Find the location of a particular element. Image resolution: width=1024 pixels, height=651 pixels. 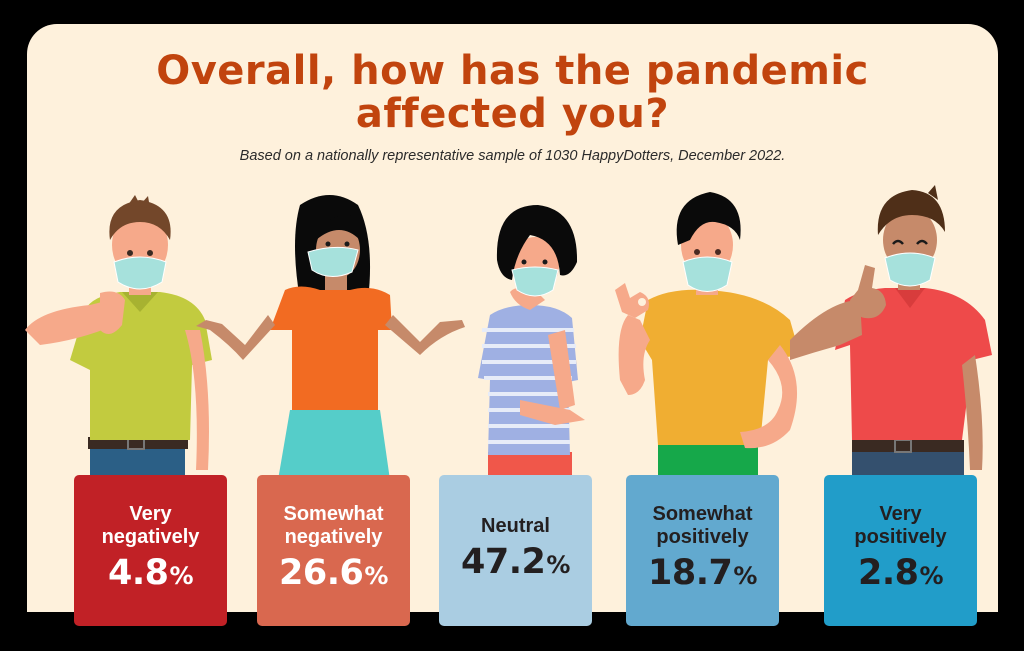

response-label: Very positively is located at coordinates (900, 525).